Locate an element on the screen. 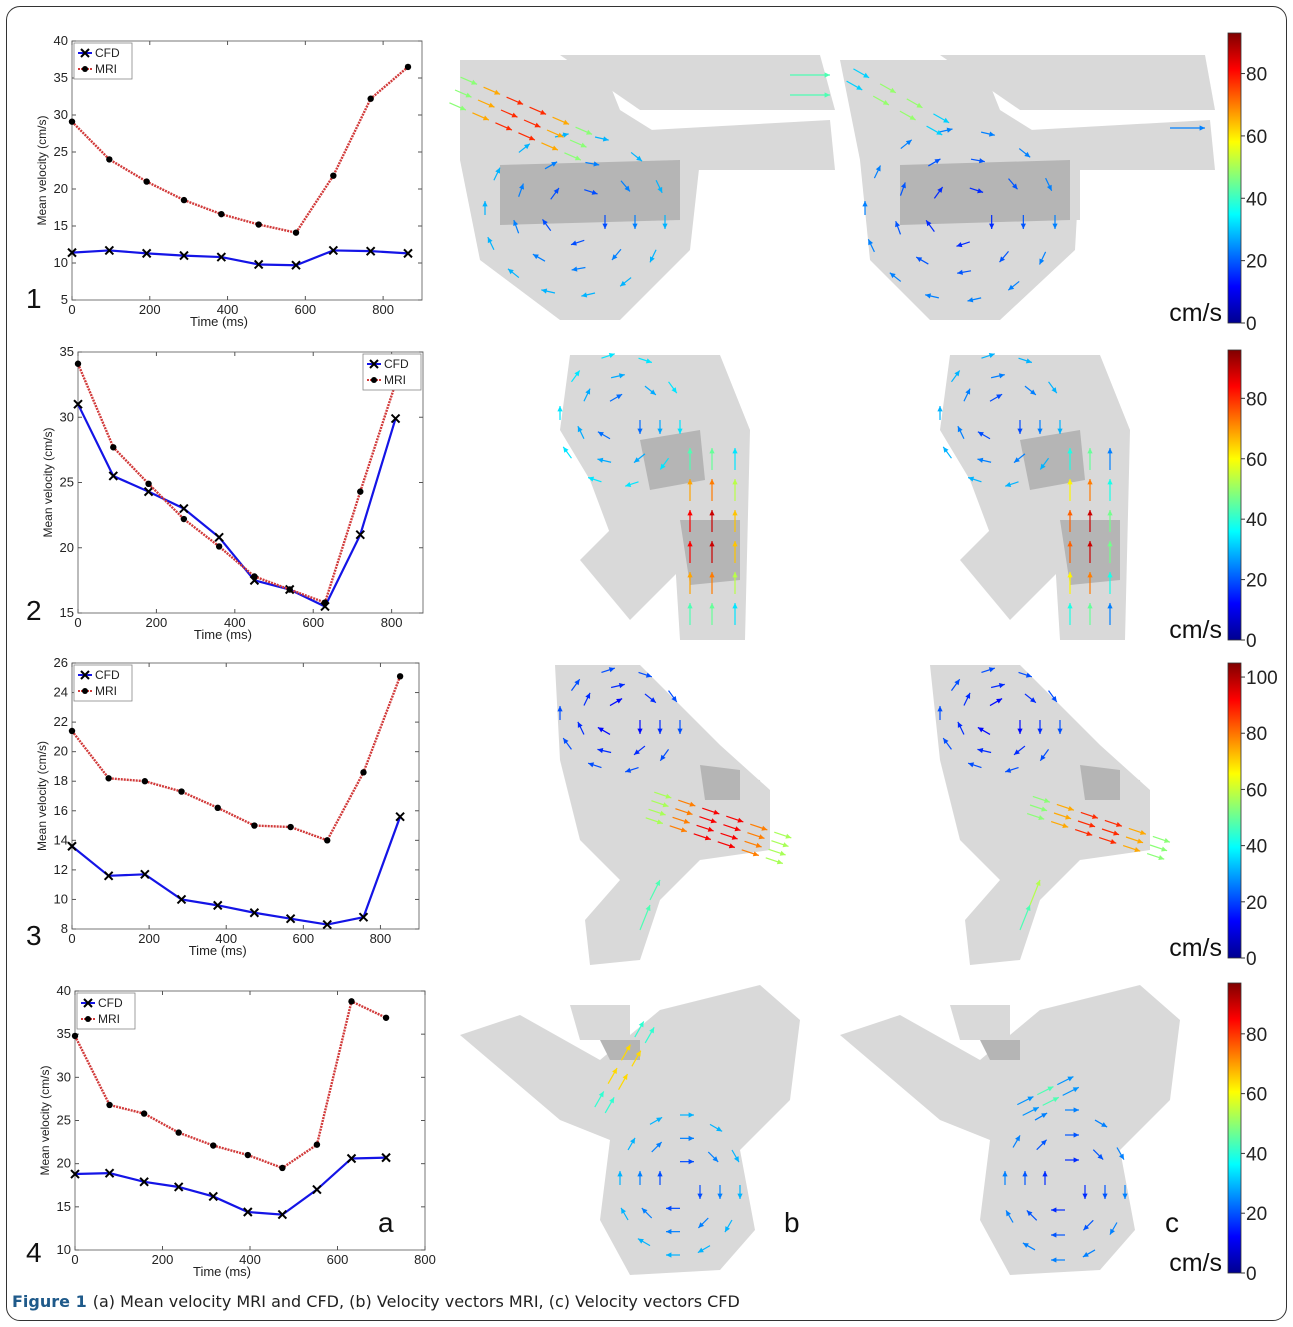 Image resolution: width=1293 pixels, height=1327 pixels. y-tick-label: 40 is located at coordinates (64, 990).